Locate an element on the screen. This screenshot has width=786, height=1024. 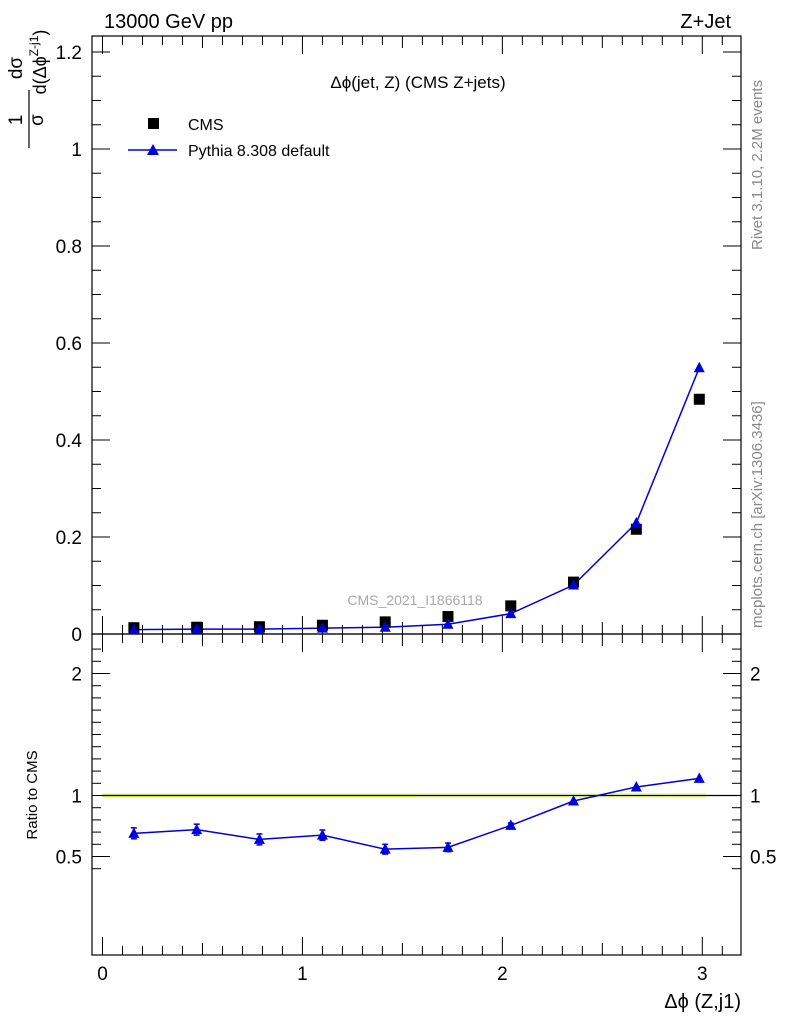
chart-title: Δϕ(jet, Z) (CMS Z+jets) is located at coordinates (417, 82).